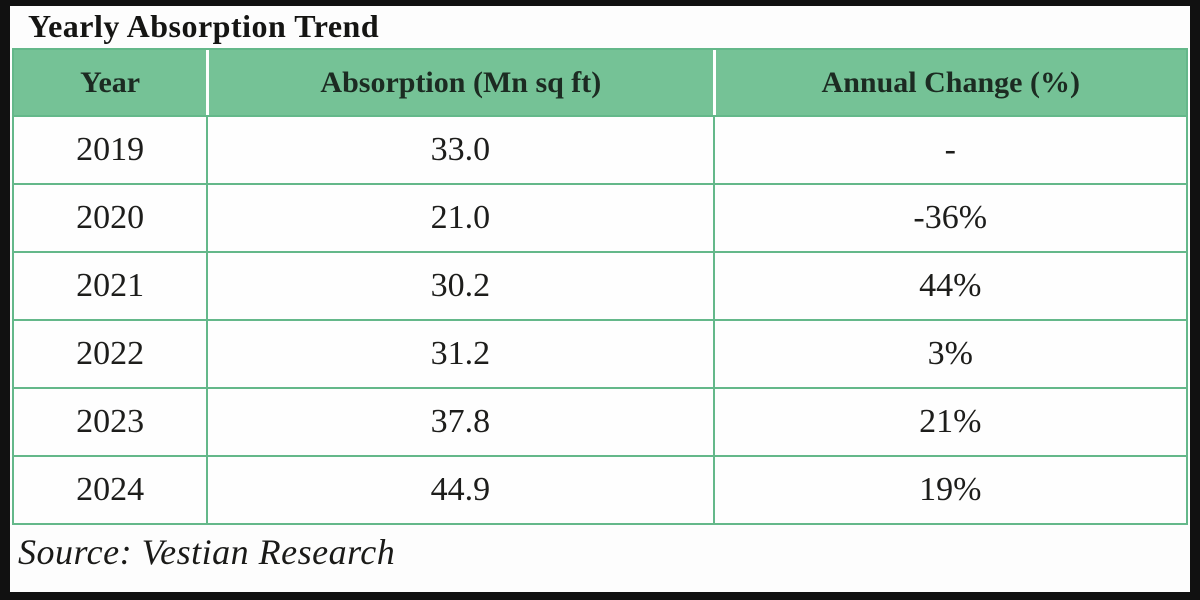 This screenshot has width=1200, height=600. I want to click on table-row: 2022 31.2 3%, so click(600, 353).